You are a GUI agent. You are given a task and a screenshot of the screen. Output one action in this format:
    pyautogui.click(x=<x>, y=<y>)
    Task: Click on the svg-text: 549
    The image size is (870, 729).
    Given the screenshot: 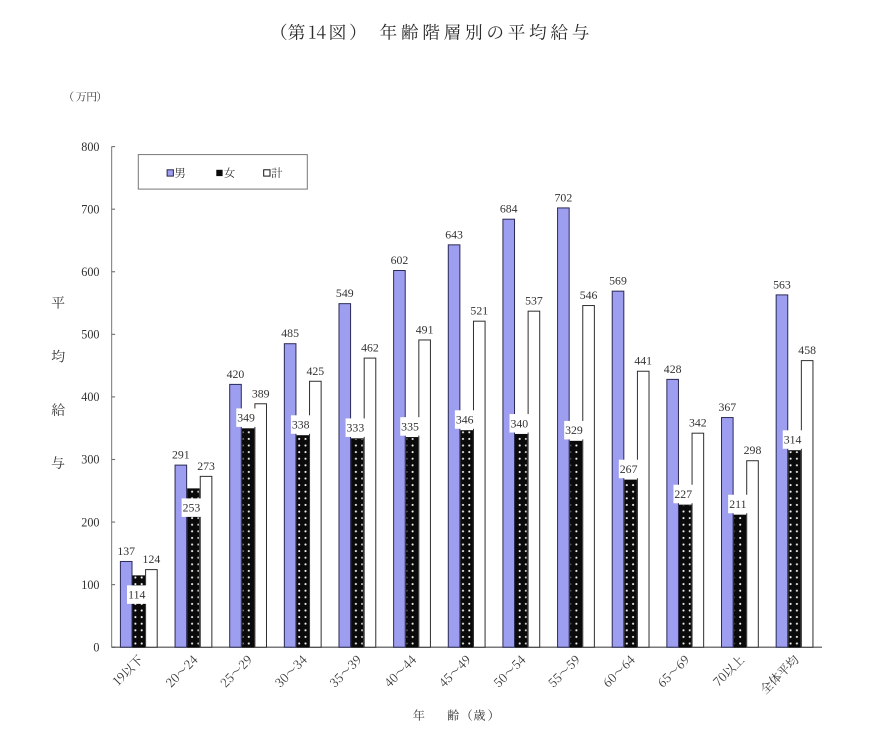 What is the action you would take?
    pyautogui.click(x=345, y=293)
    